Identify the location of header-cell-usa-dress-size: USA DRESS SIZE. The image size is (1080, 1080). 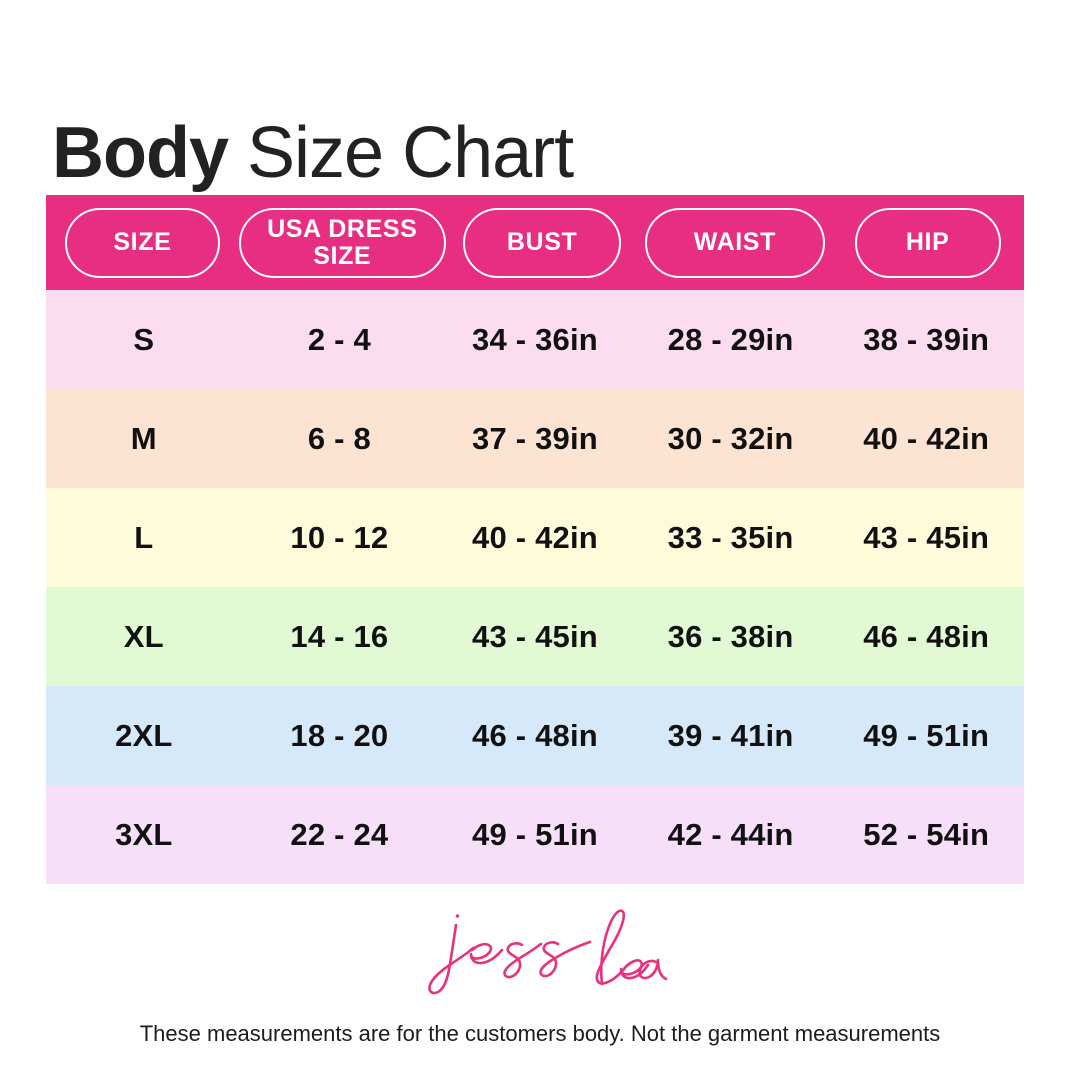
(342, 242).